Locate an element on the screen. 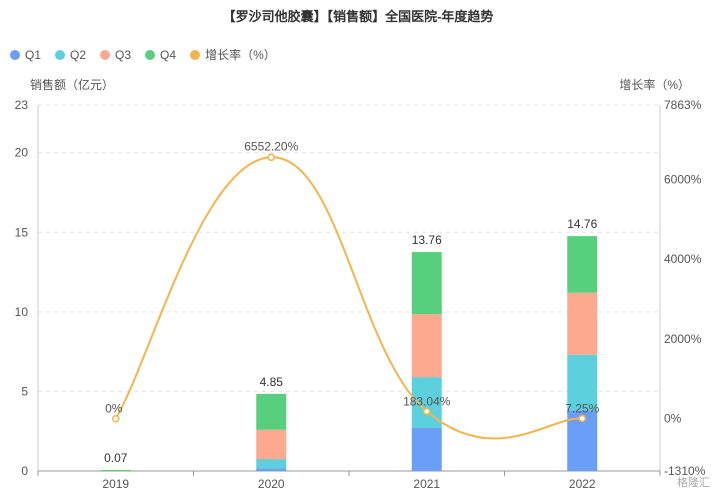  x-tick-label: 2021 is located at coordinates (426, 484).